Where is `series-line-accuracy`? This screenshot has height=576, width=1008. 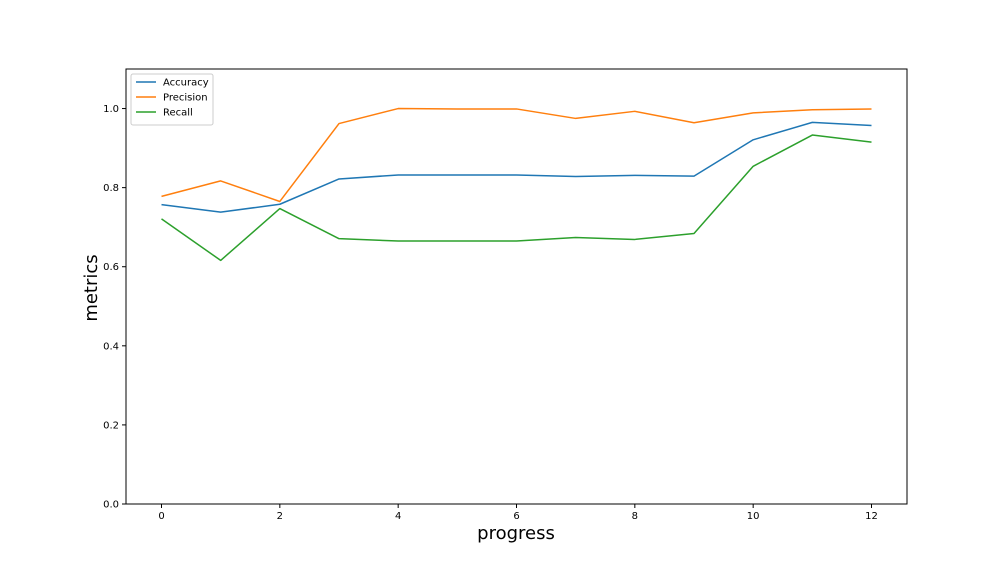
series-line-accuracy is located at coordinates (516, 167).